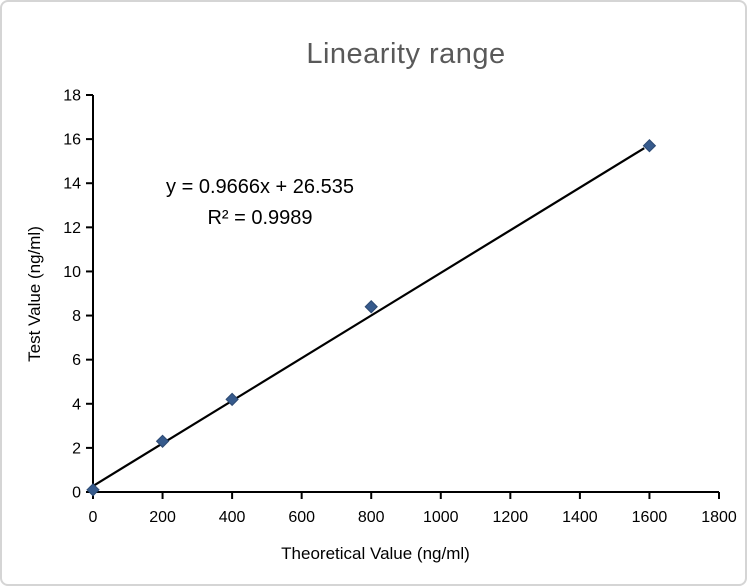 Image resolution: width=747 pixels, height=586 pixels. I want to click on y-tick-label: 0, so click(76, 493).